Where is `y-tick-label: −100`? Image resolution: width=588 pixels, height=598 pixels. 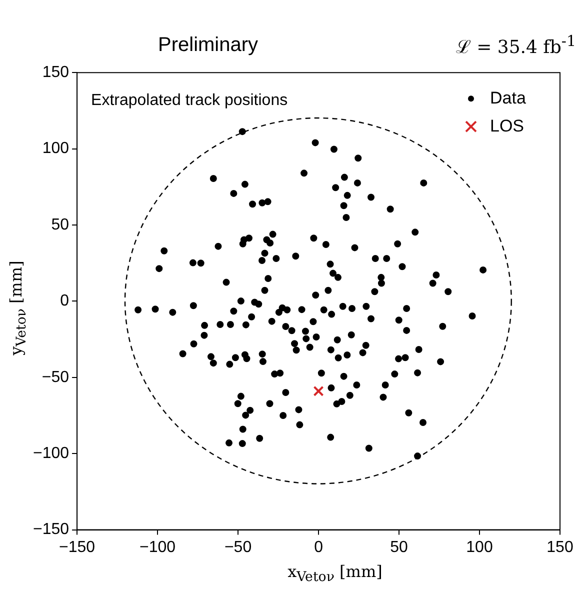 y-tick-label: −100 is located at coordinates (51, 453).